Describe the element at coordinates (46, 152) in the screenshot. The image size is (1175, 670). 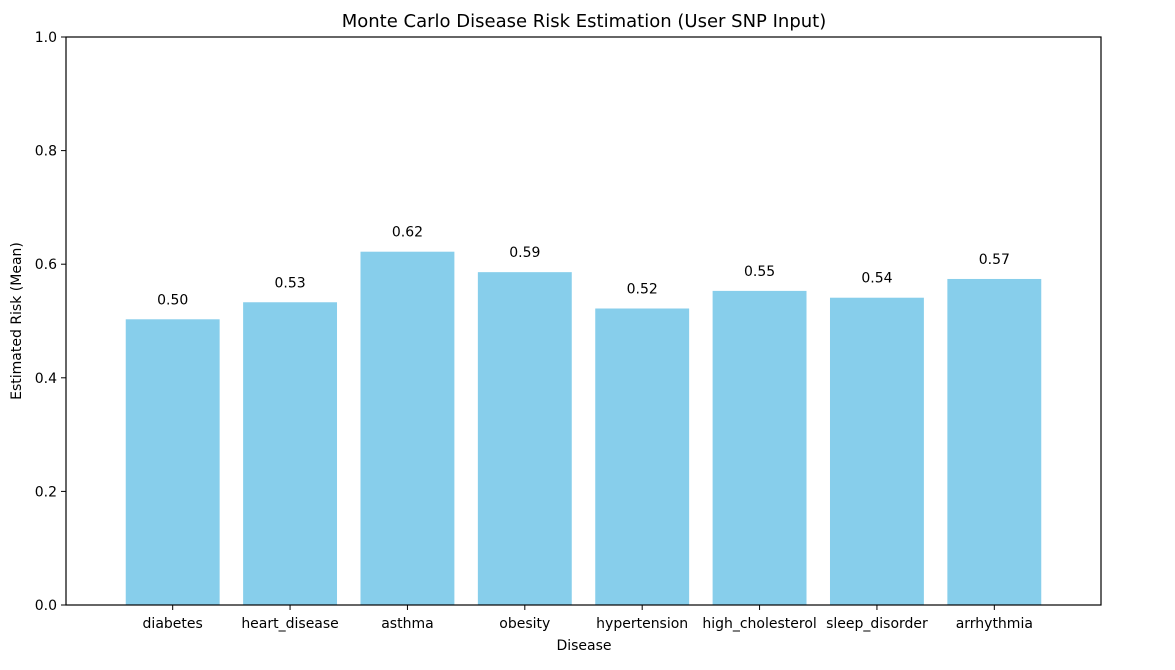
I see `y-tick-label: 0.8` at that location.